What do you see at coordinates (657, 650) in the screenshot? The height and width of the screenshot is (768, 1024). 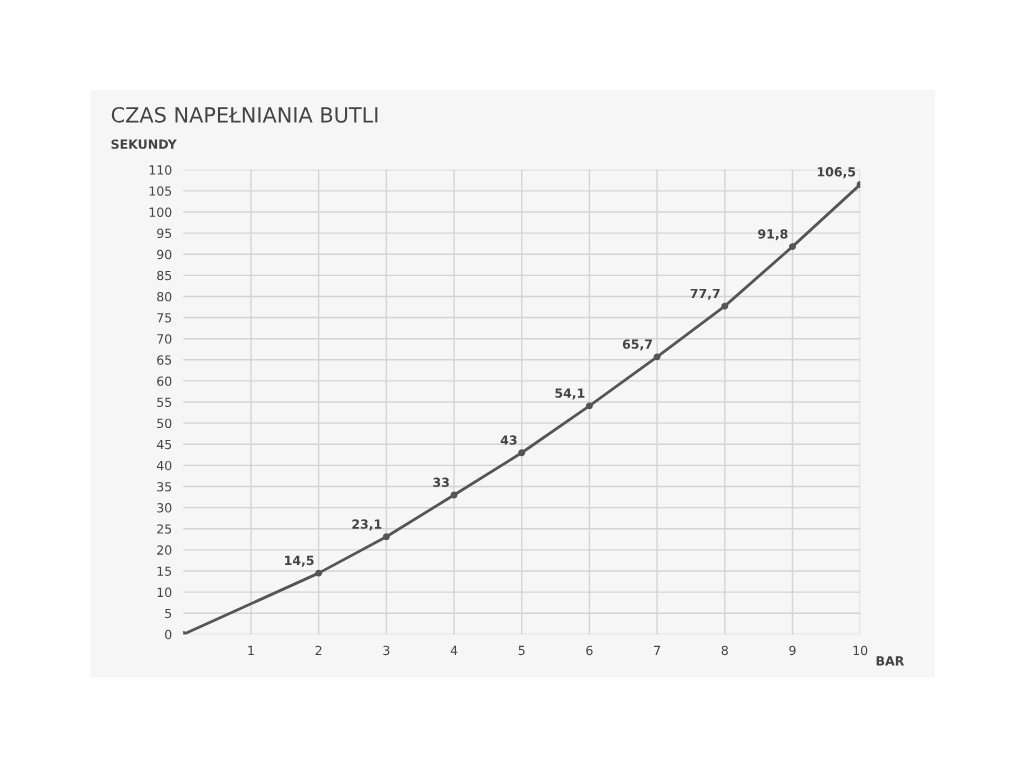 I see `x-tick-label: 7` at bounding box center [657, 650].